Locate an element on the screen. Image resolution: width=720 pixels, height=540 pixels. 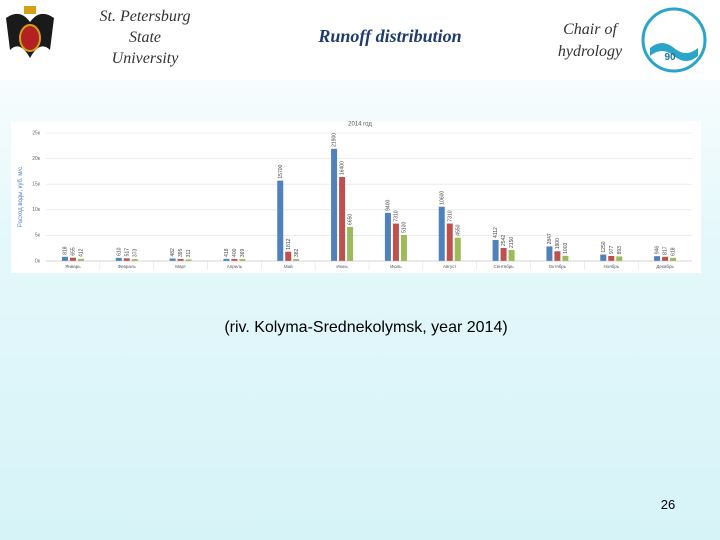
value-label: 2847 is located at coordinates (550, 238).